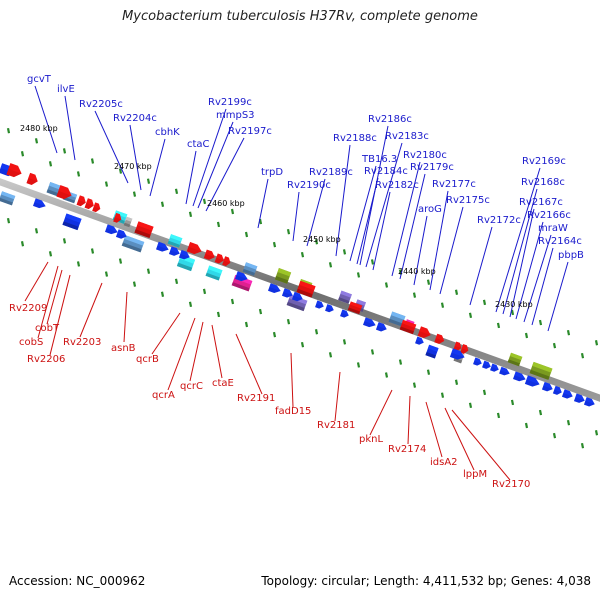 This screenshot has width=600, height=600. Describe the element at coordinates (47, 328) in the screenshot. I see `gene-label-cobT: cobT` at that location.